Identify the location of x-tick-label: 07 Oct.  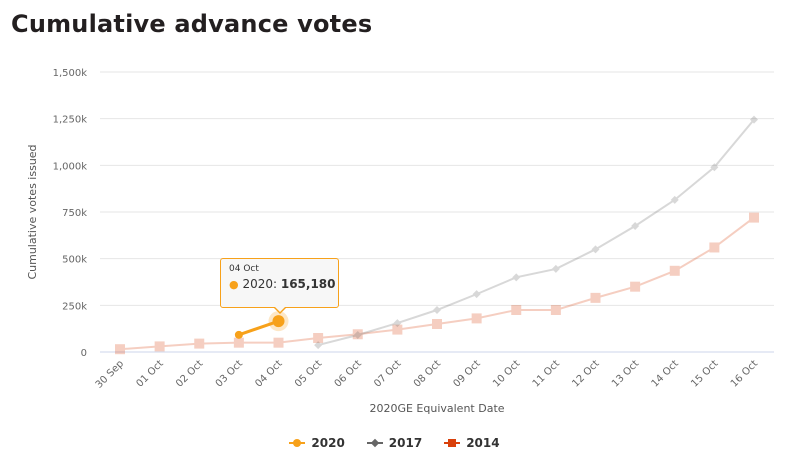
(387, 373).